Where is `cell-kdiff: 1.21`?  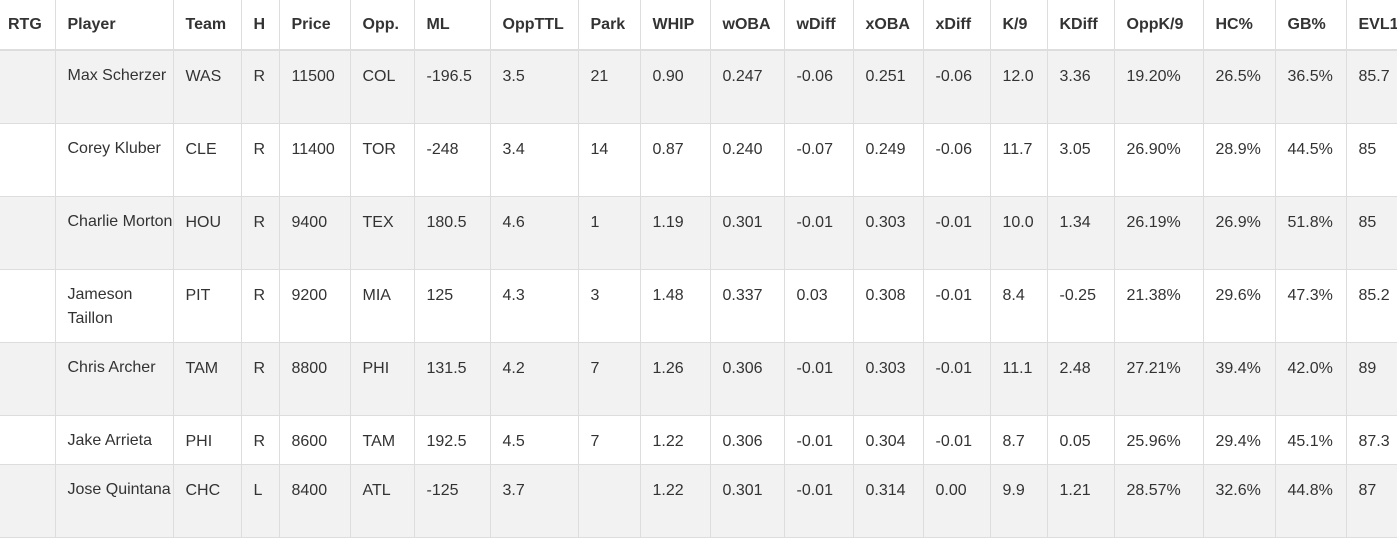
cell-kdiff: 1.21 is located at coordinates (1081, 501).